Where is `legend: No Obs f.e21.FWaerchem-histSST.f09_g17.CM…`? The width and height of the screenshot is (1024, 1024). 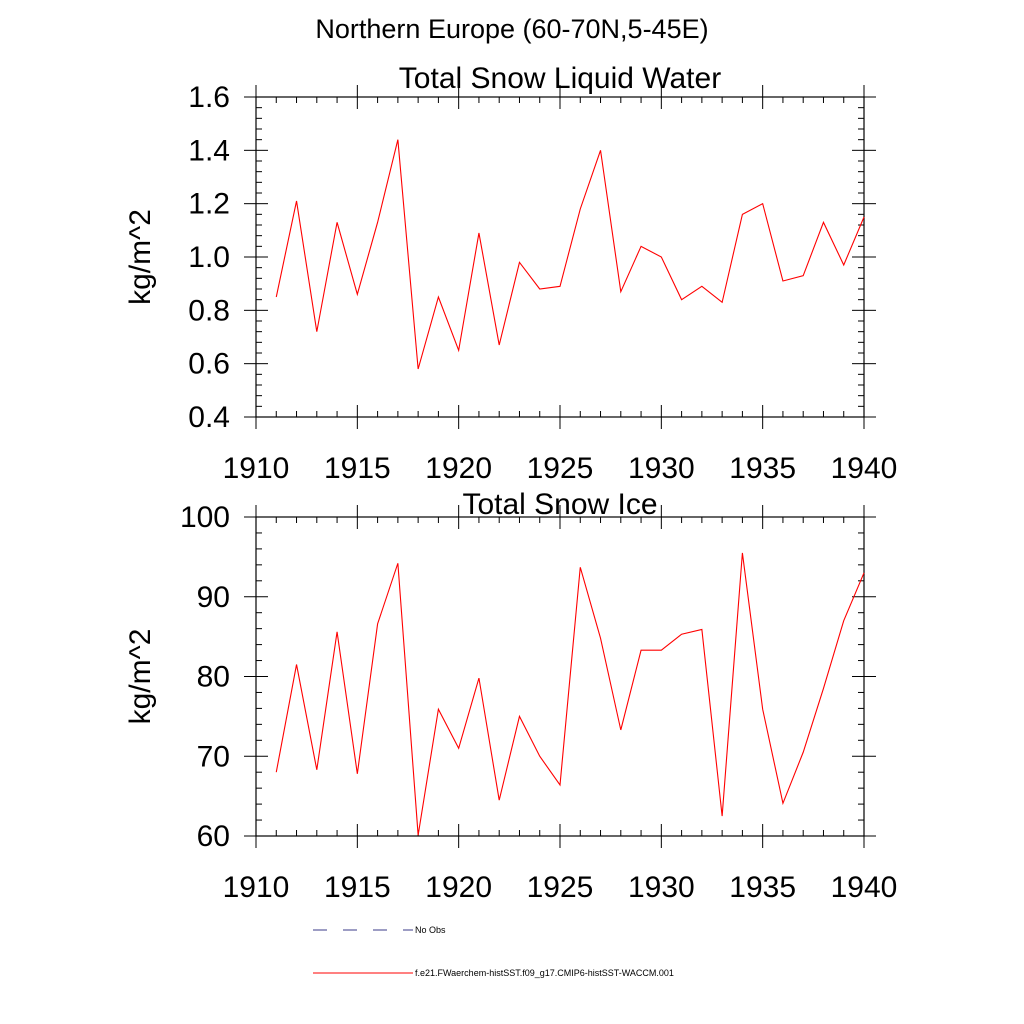
legend: No Obs f.e21.FWaerchem-histSST.f09_g17.CM… is located at coordinates (493, 951).